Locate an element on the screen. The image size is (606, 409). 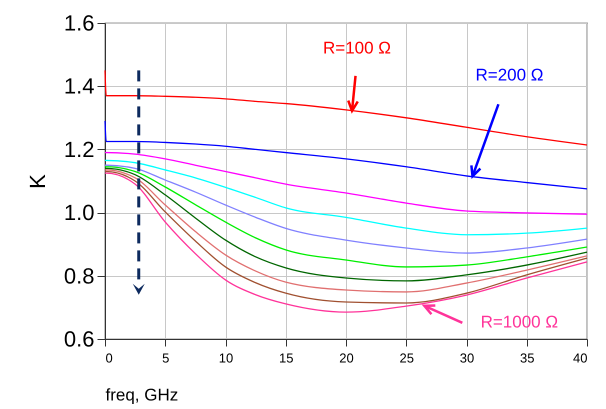
y-tick-label: 0.8 is located at coordinates (79, 275).